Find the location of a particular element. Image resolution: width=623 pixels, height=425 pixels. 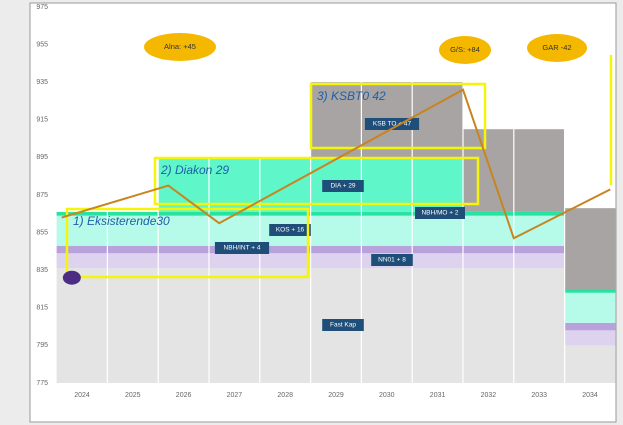

highlight-label: 1) Eksisterende30 is located at coordinates (121, 221).